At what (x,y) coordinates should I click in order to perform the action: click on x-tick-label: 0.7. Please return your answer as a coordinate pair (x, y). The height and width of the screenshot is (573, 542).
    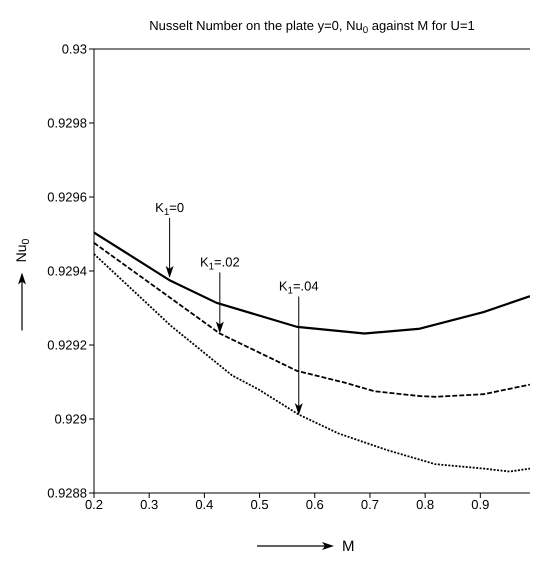
    Looking at the image, I should click on (369, 504).